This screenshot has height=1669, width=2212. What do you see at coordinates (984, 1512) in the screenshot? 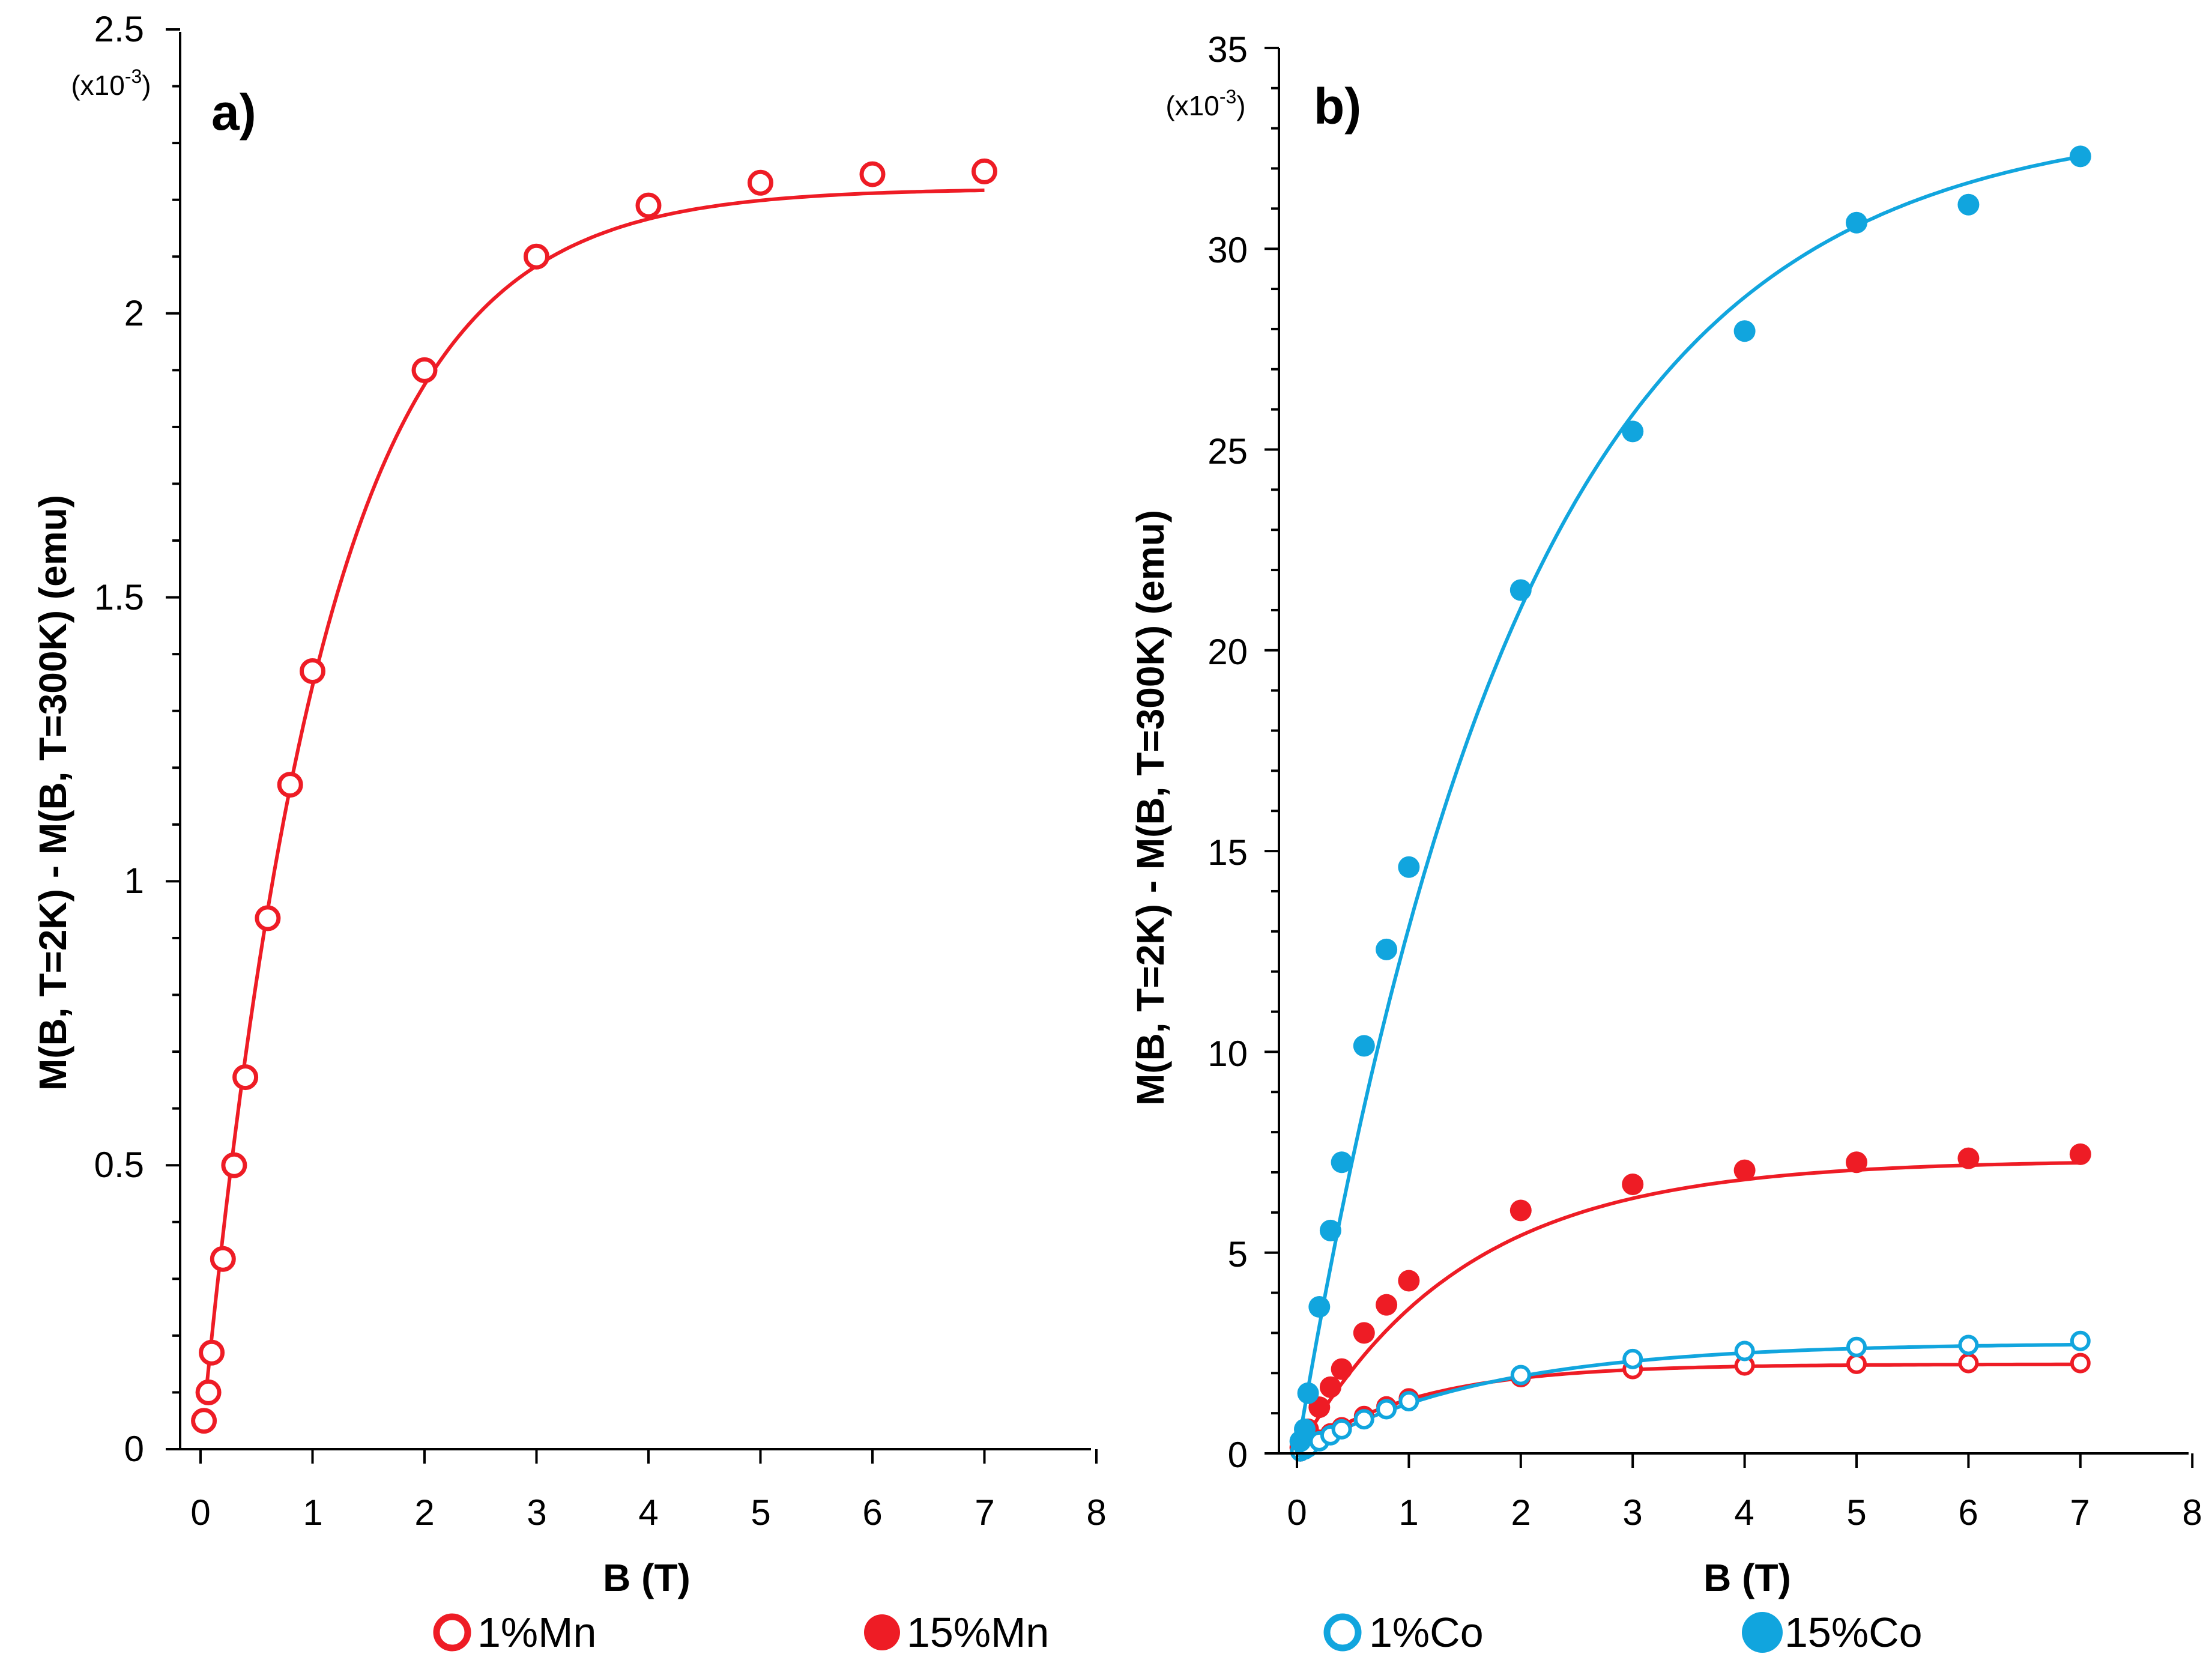
I see `panel-a-x-tick-label: 7` at bounding box center [984, 1512].